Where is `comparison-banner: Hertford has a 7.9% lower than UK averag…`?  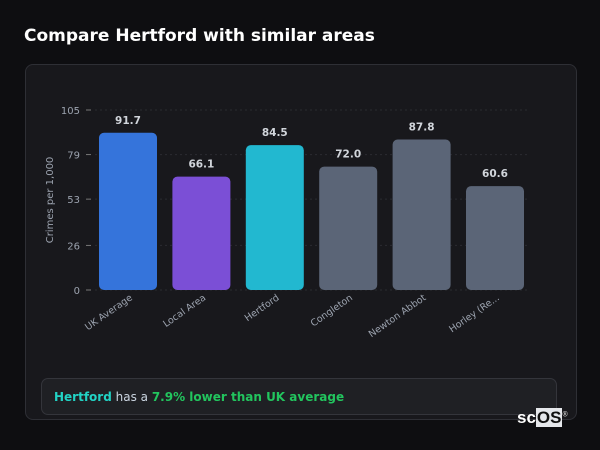 comparison-banner: Hertford has a 7.9% lower than UK averag… is located at coordinates (299, 396).